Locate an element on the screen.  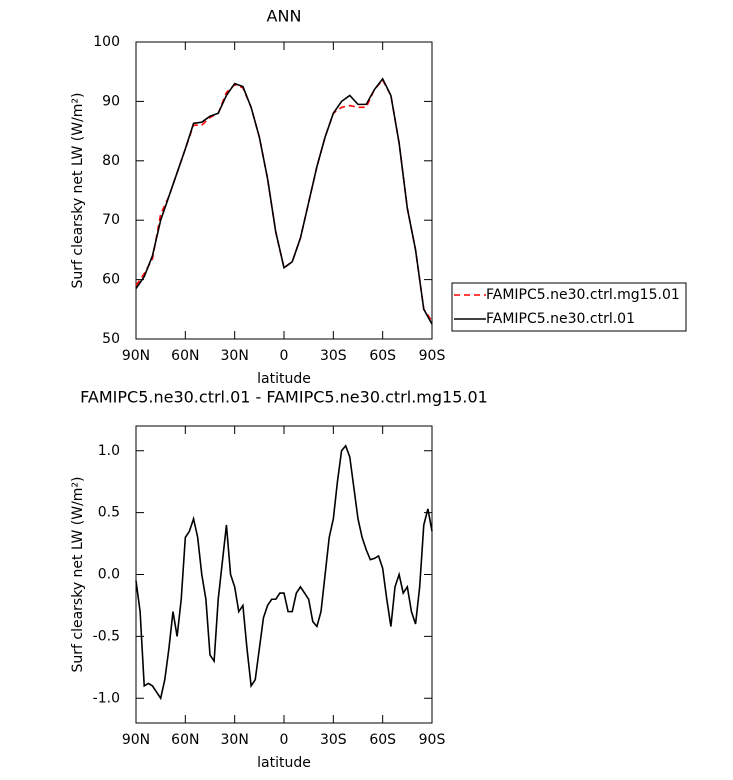
legend-label: FAMIPC5.ne30.ctrl.mg15.01 is located at coordinates (583, 295).